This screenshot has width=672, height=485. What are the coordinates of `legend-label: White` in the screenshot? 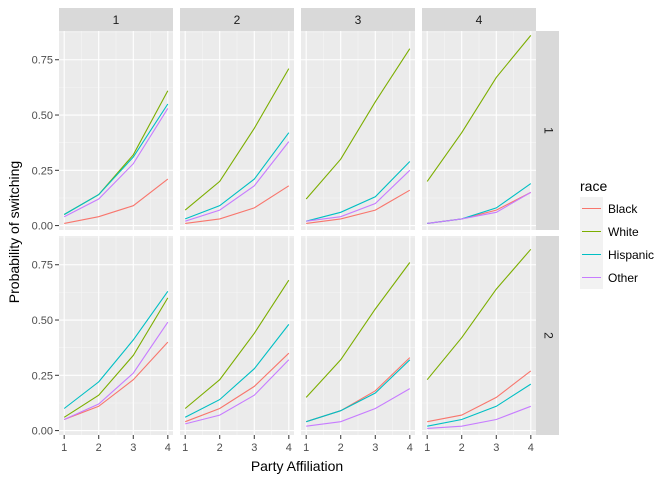 It's located at (623, 232).